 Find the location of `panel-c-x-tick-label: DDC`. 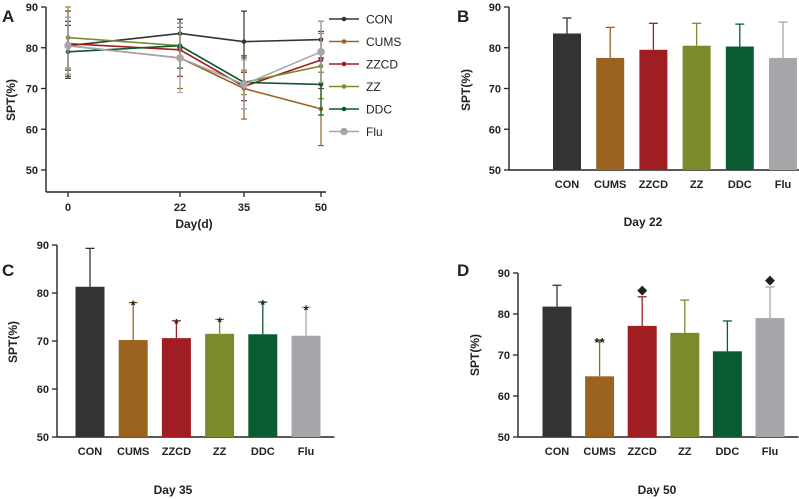

panel-c-x-tick-label: DDC is located at coordinates (263, 452).